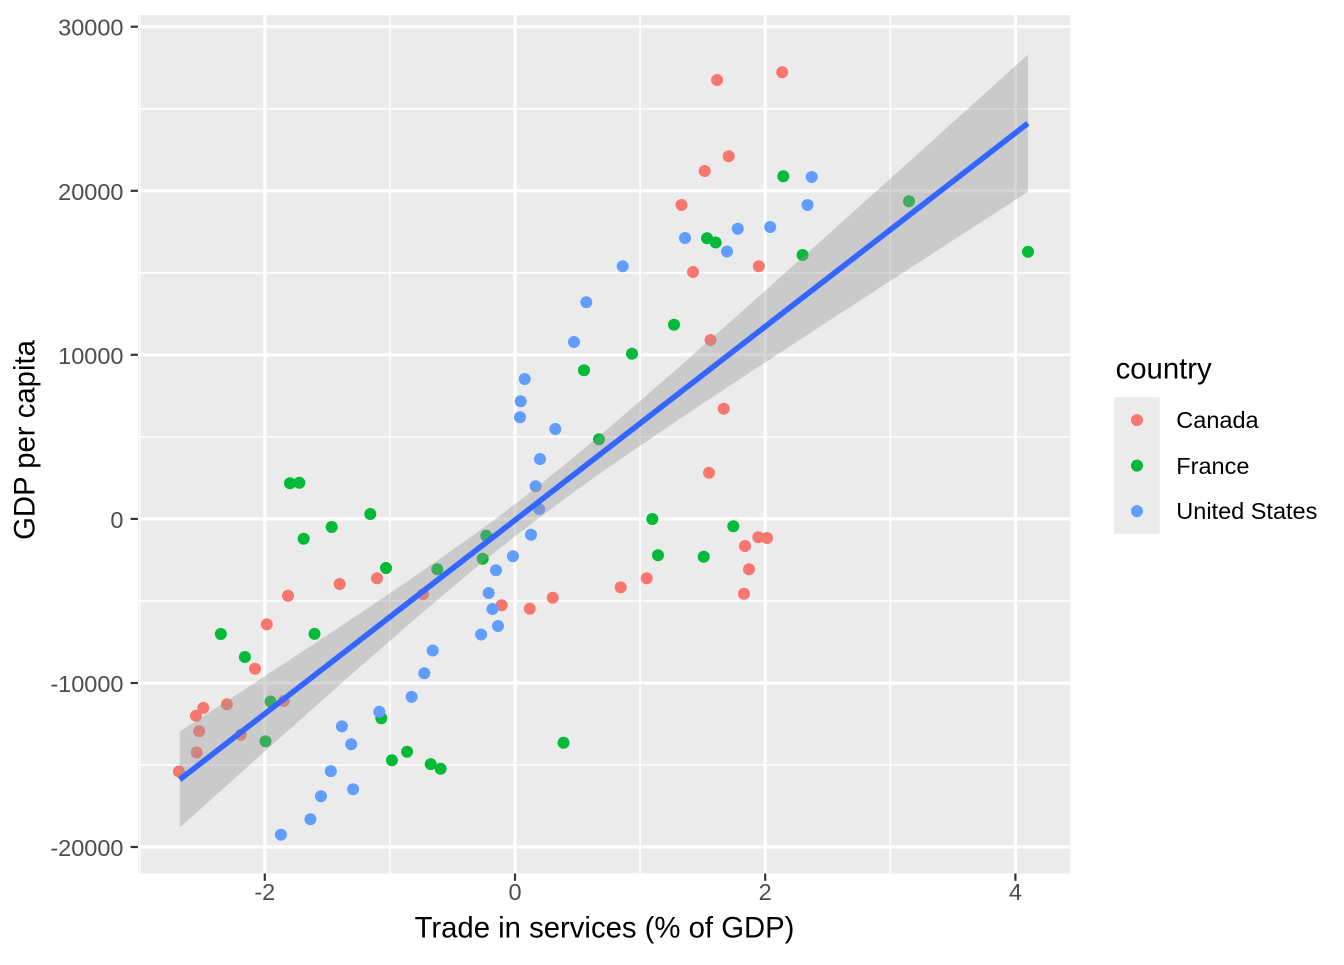  Describe the element at coordinates (1246, 511) in the screenshot. I see `svg-text: United States` at that location.